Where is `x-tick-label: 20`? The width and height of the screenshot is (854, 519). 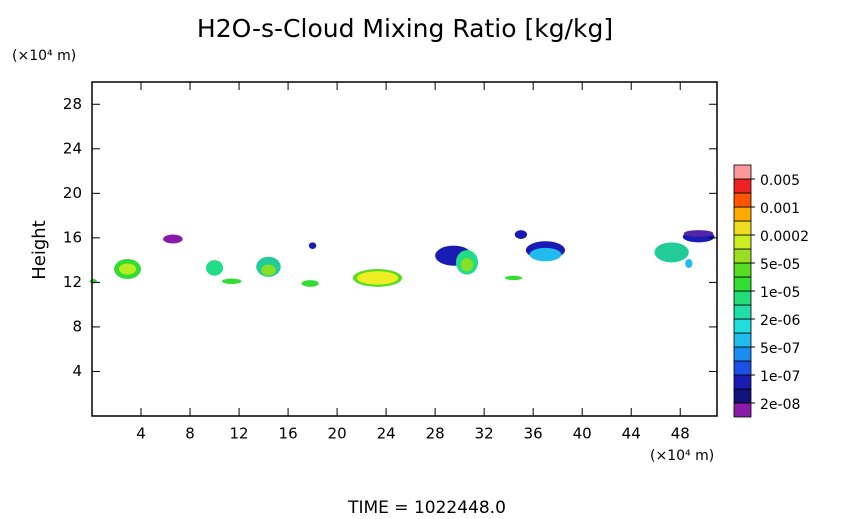 x-tick-label: 20 is located at coordinates (337, 434).